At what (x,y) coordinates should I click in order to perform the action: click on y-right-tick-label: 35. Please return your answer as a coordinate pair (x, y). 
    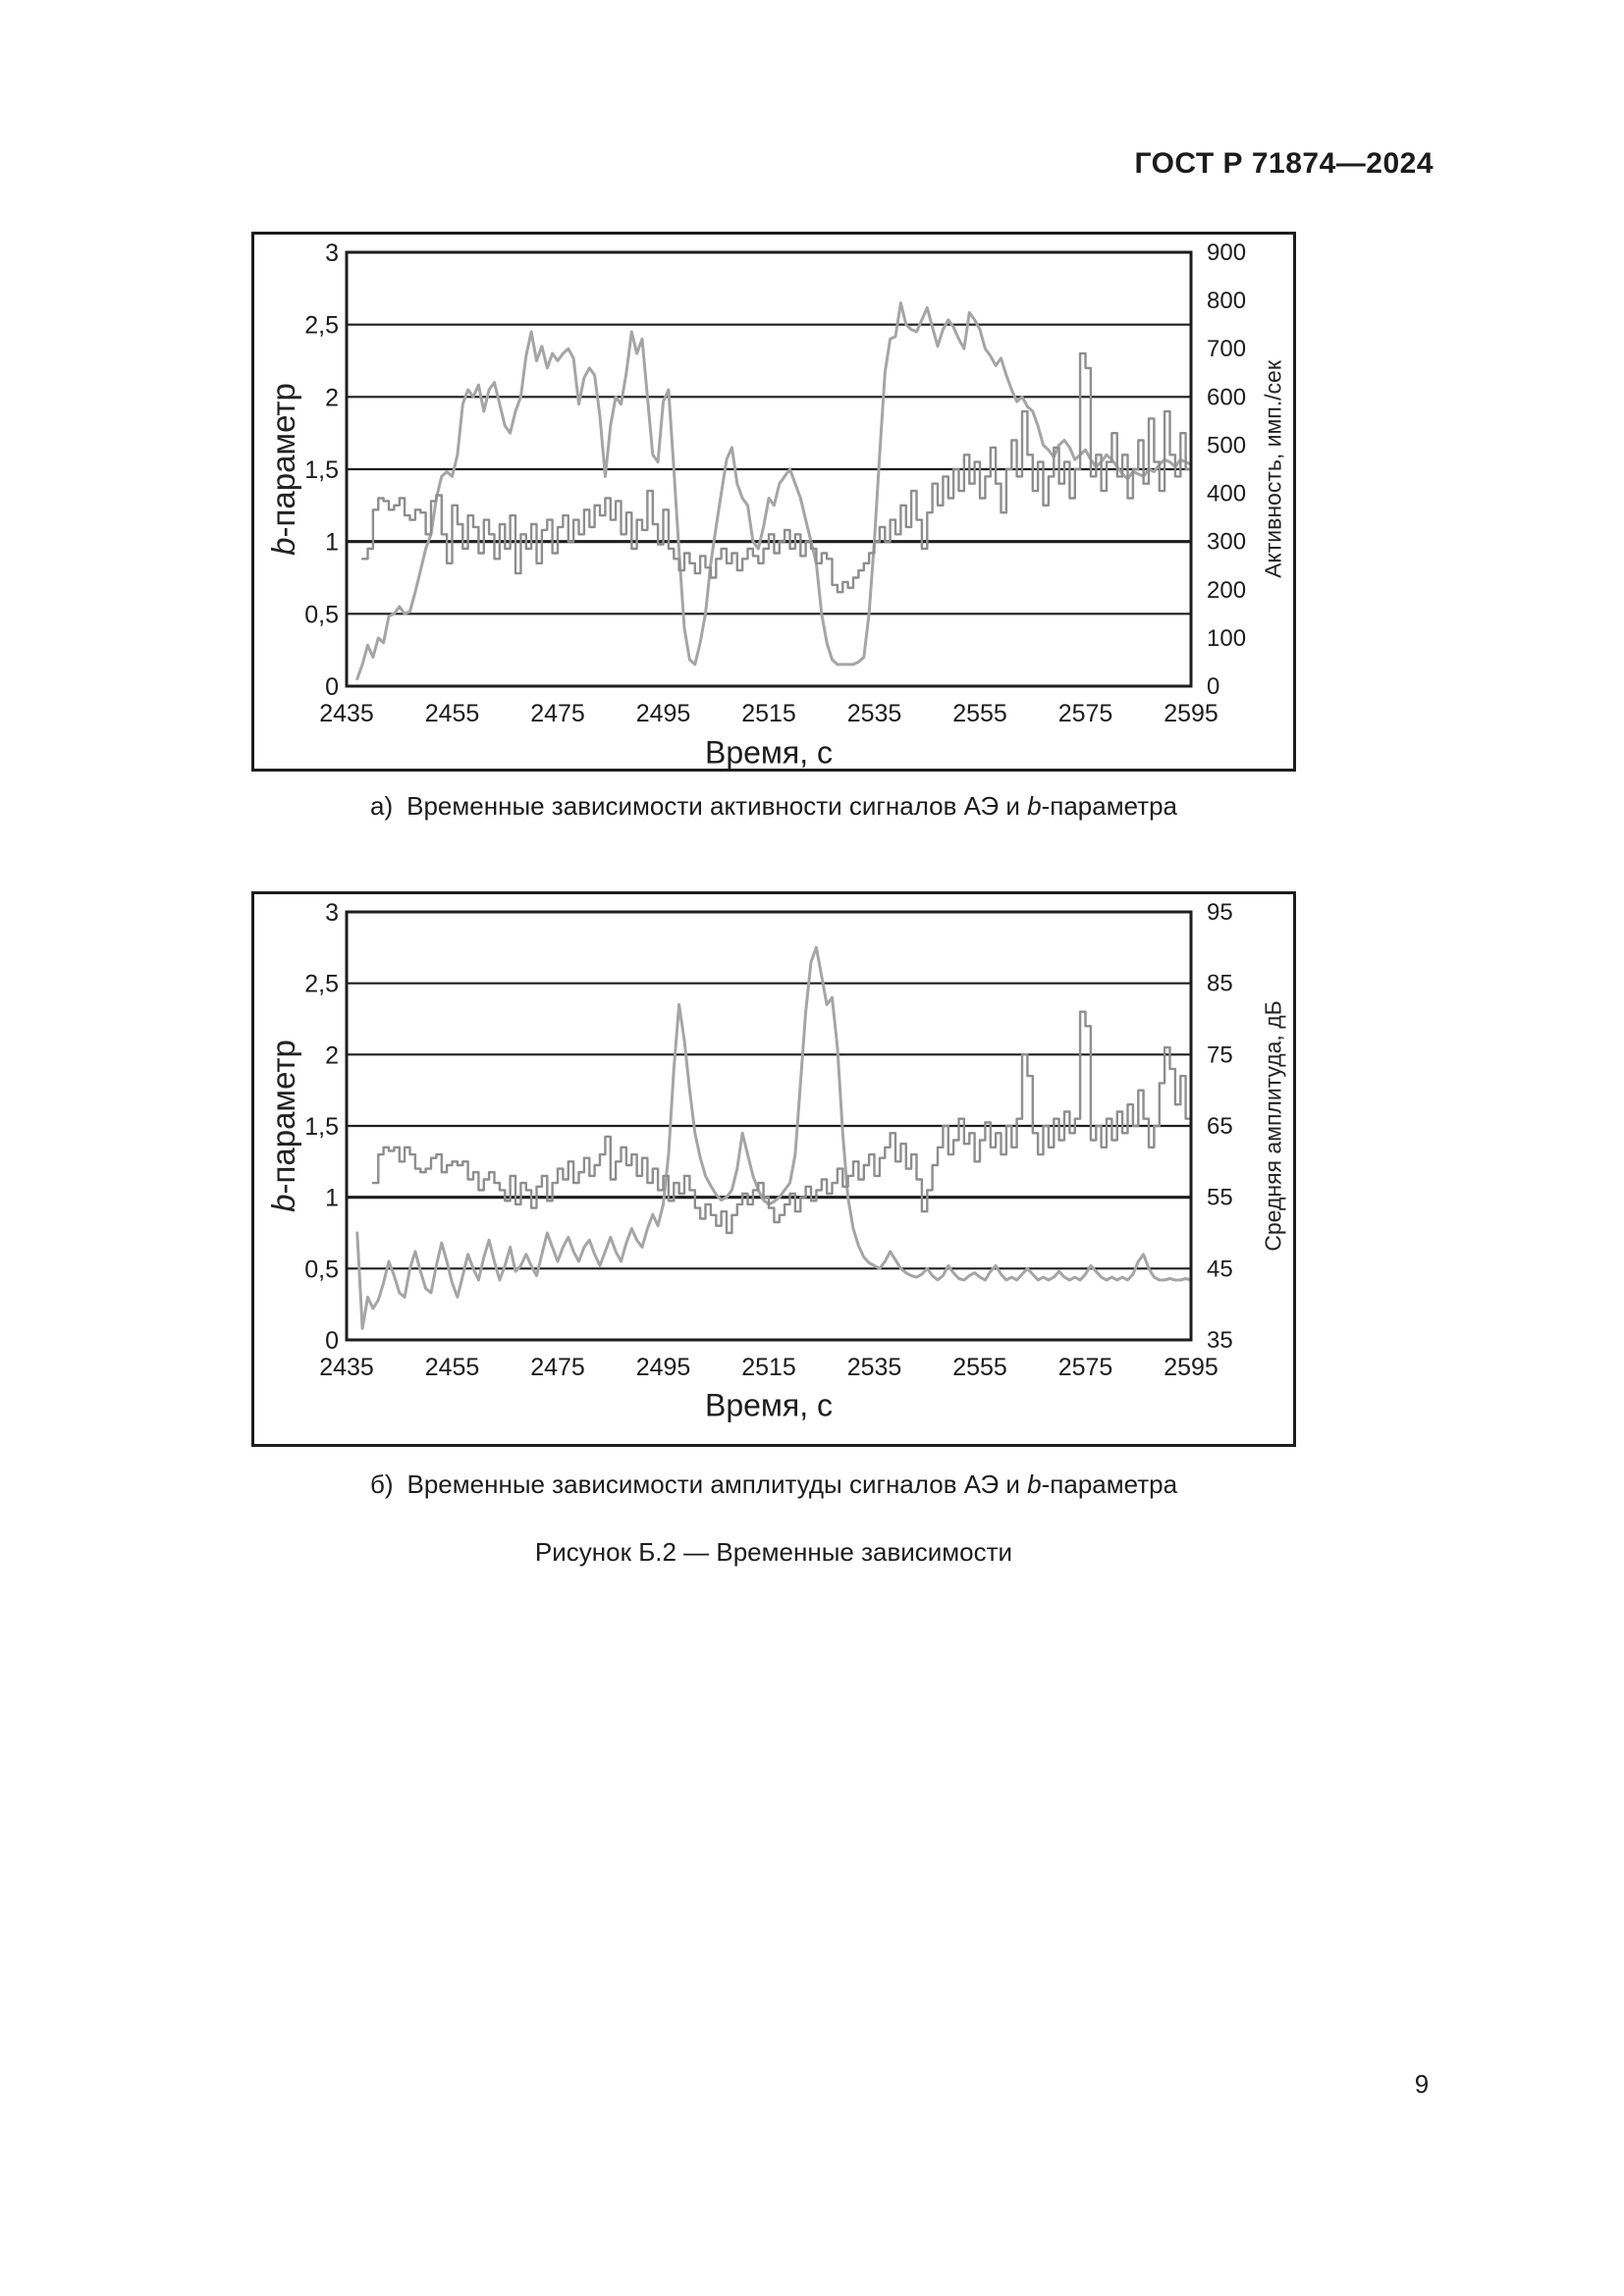
    Looking at the image, I should click on (1220, 1340).